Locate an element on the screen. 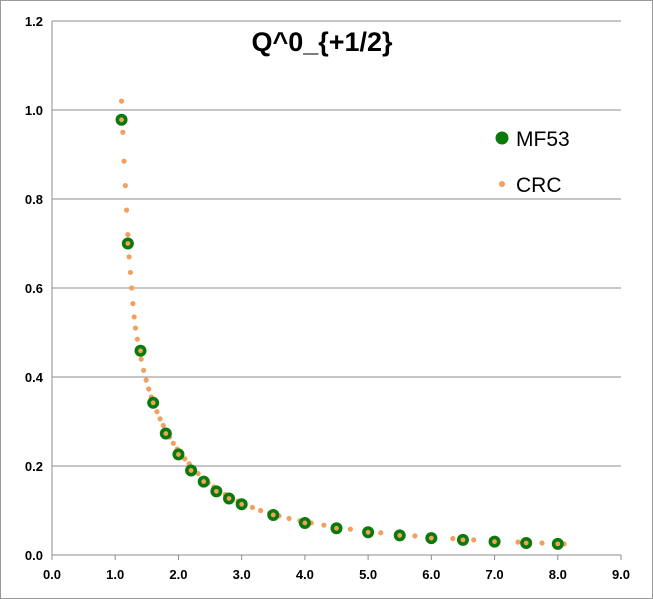  y-tick-label: 1.0 is located at coordinates (34, 110).